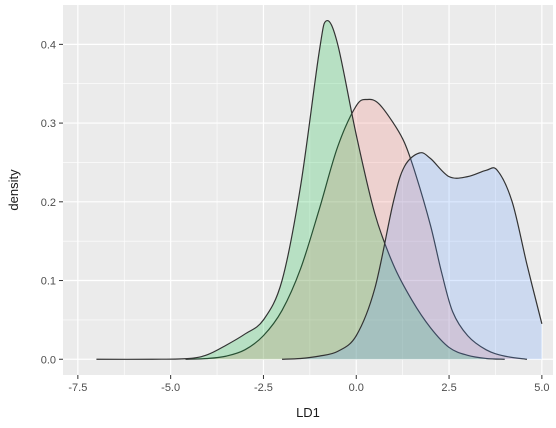 The image size is (556, 428). I want to click on x-axis-title: LD1, so click(308, 412).